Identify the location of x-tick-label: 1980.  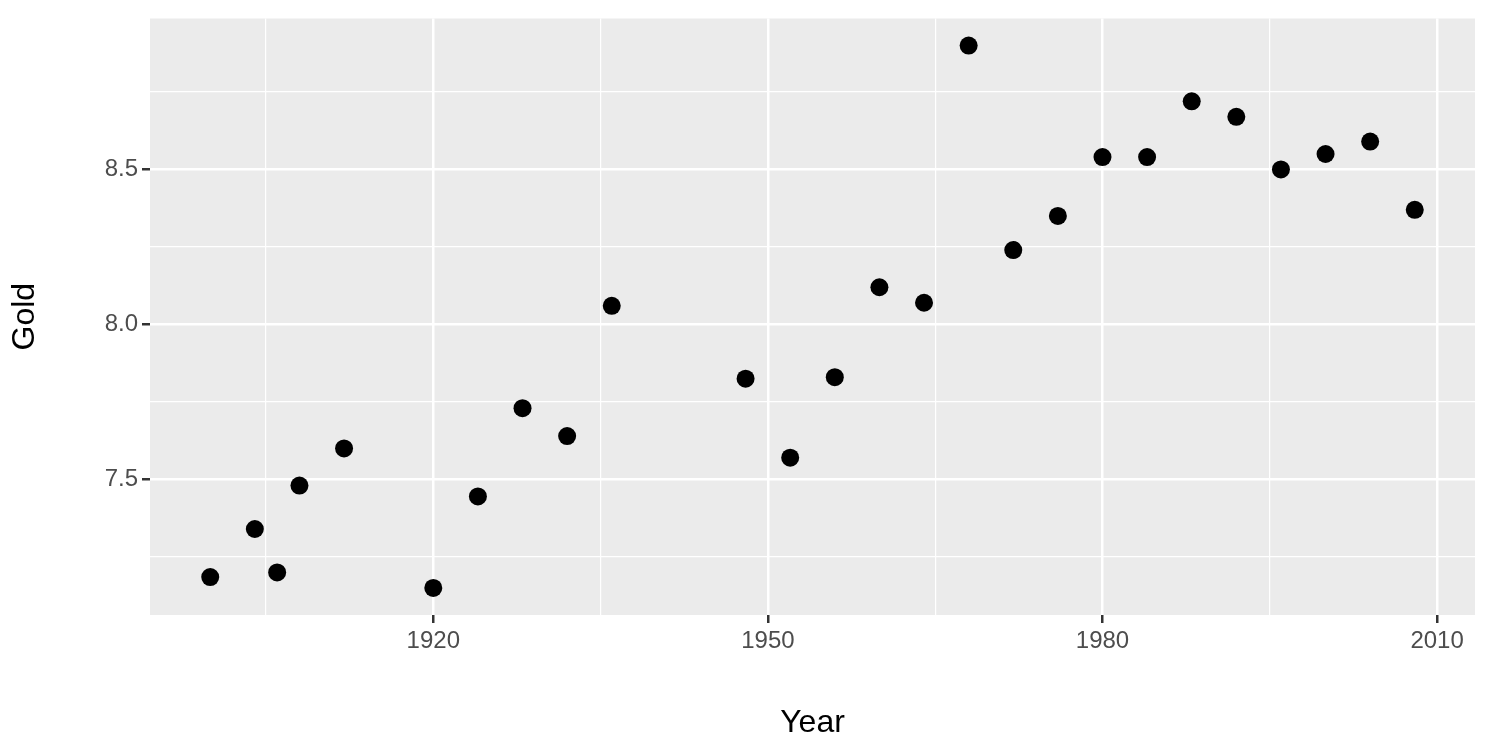
(1102, 640).